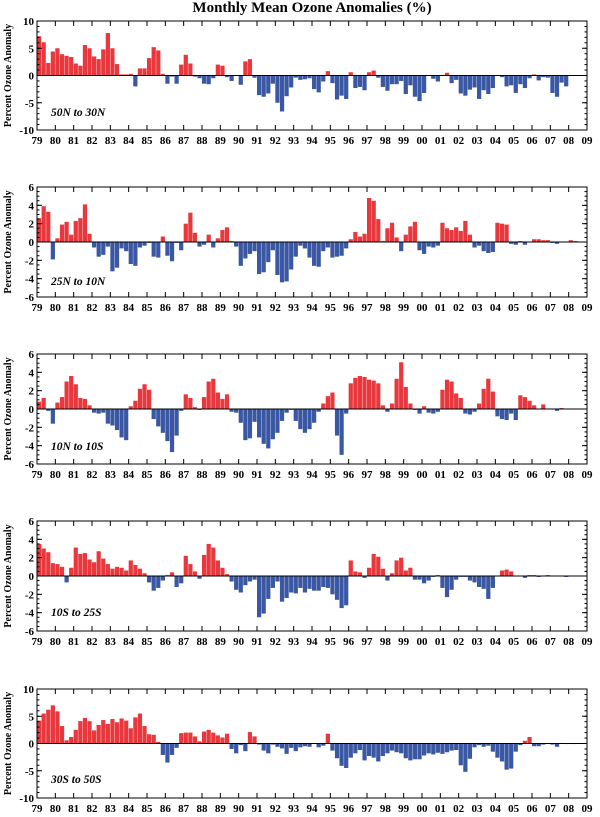 Image resolution: width=600 pixels, height=817 pixels. Describe the element at coordinates (8, 575) in the screenshot. I see `y-axis-label: Percent Ozone Anomaly` at that location.